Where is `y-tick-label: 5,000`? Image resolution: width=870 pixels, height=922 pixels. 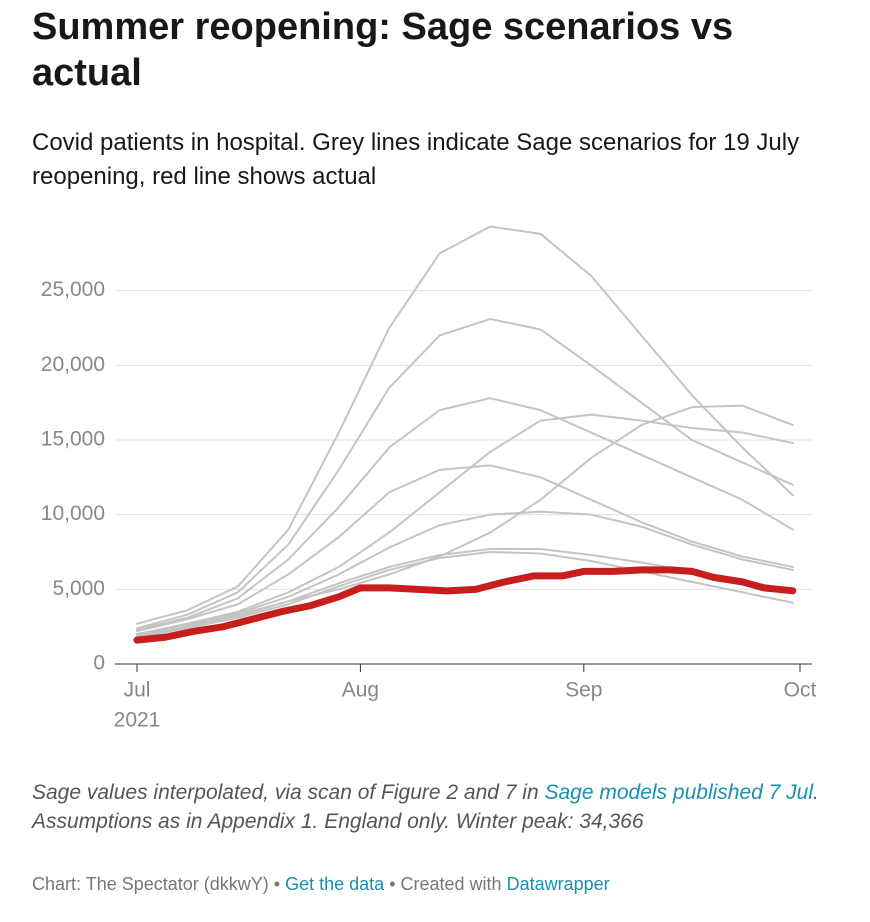 y-tick-label: 5,000 is located at coordinates (78, 588).